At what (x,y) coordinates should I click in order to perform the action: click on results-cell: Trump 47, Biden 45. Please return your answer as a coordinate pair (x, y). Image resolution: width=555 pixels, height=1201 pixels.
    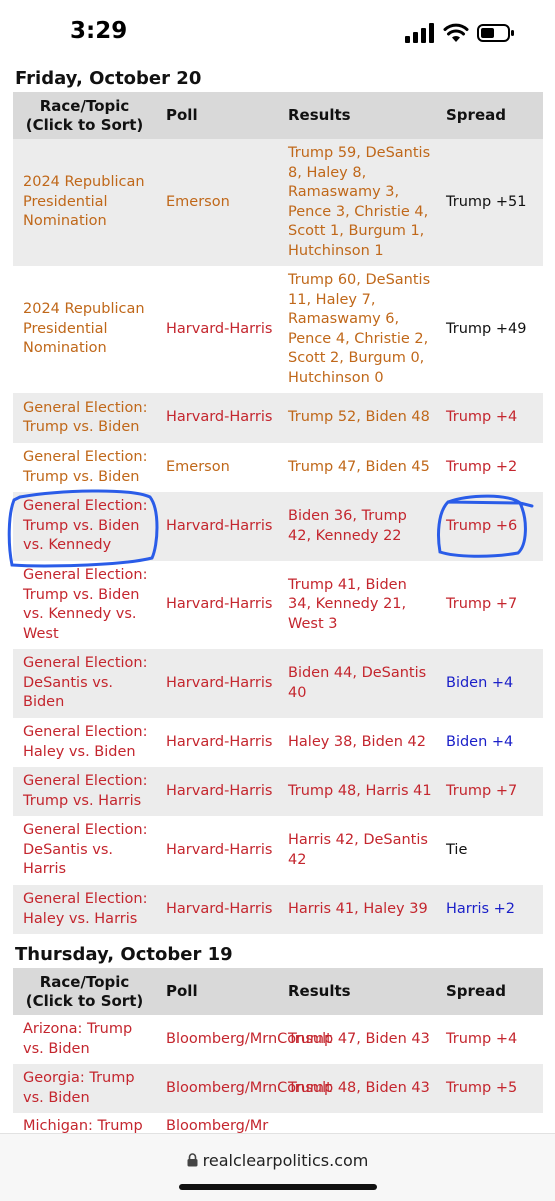
    Looking at the image, I should click on (357, 467).